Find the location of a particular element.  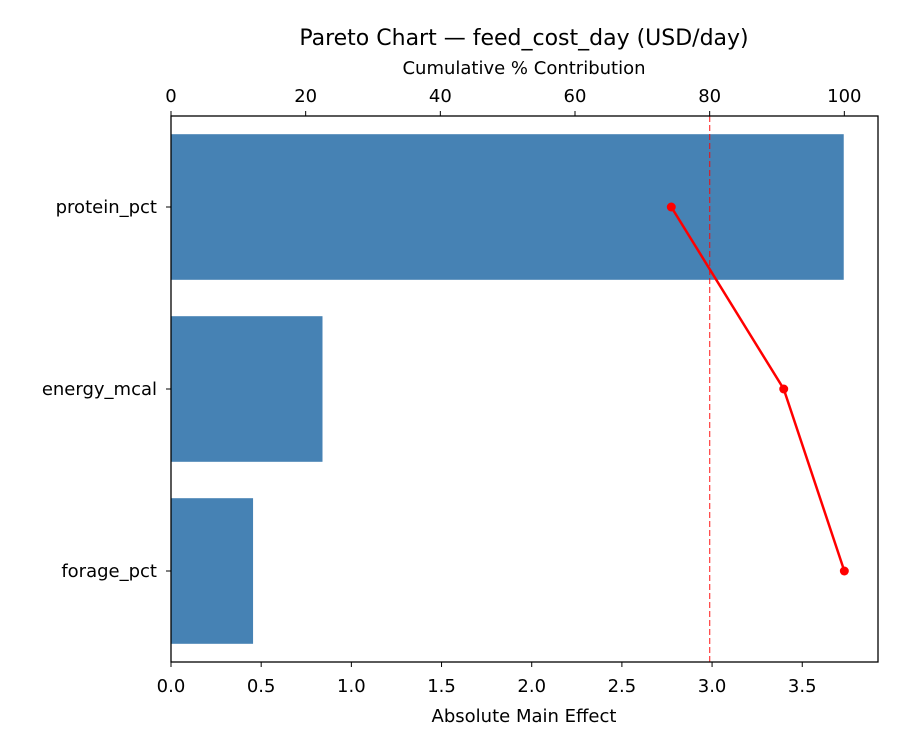

top-tick-label: 80 is located at coordinates (709, 96).